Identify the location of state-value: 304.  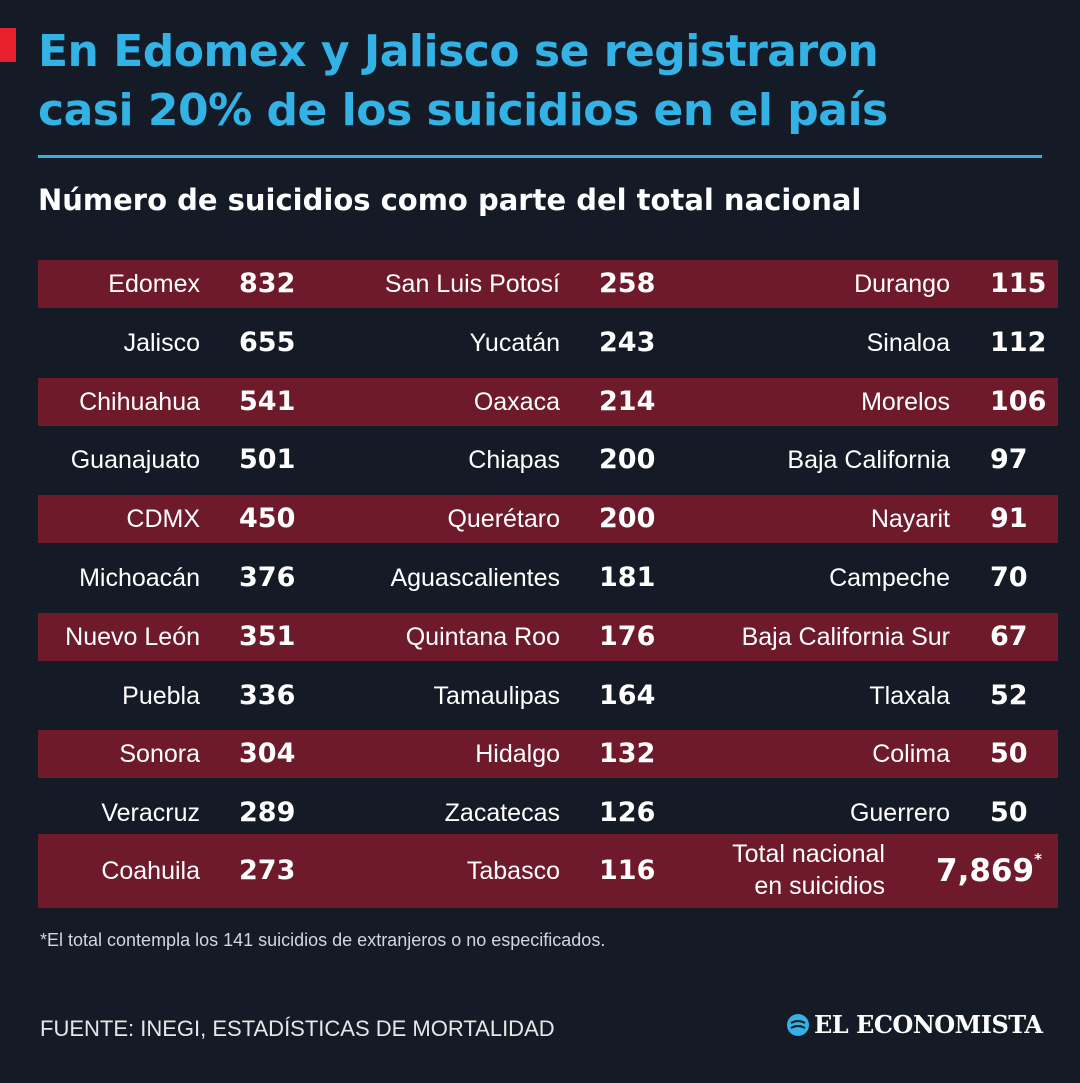
(267, 753).